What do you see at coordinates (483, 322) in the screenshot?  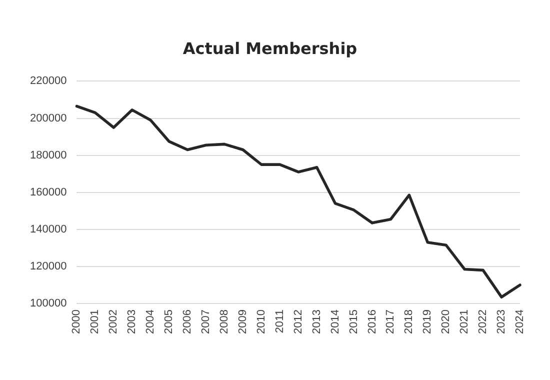 I see `x-tick-label: 2022` at bounding box center [483, 322].